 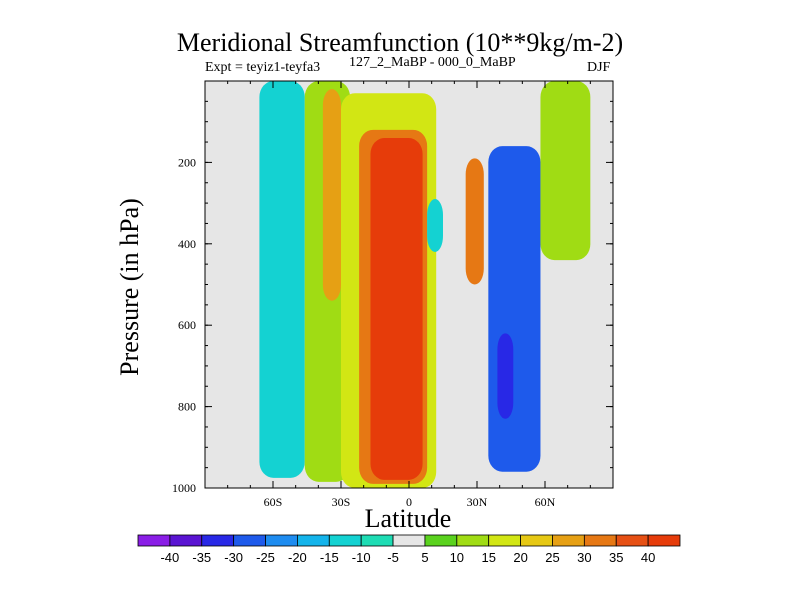 I want to click on colorbar-label: 40, so click(x=648, y=557).